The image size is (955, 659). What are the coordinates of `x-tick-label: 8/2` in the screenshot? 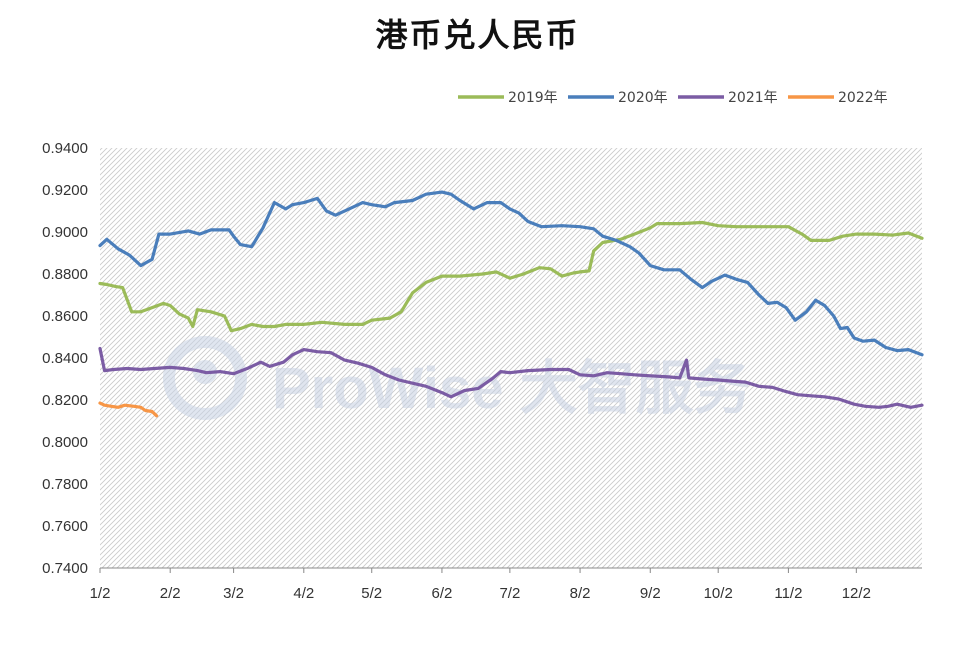 It's located at (580, 593).